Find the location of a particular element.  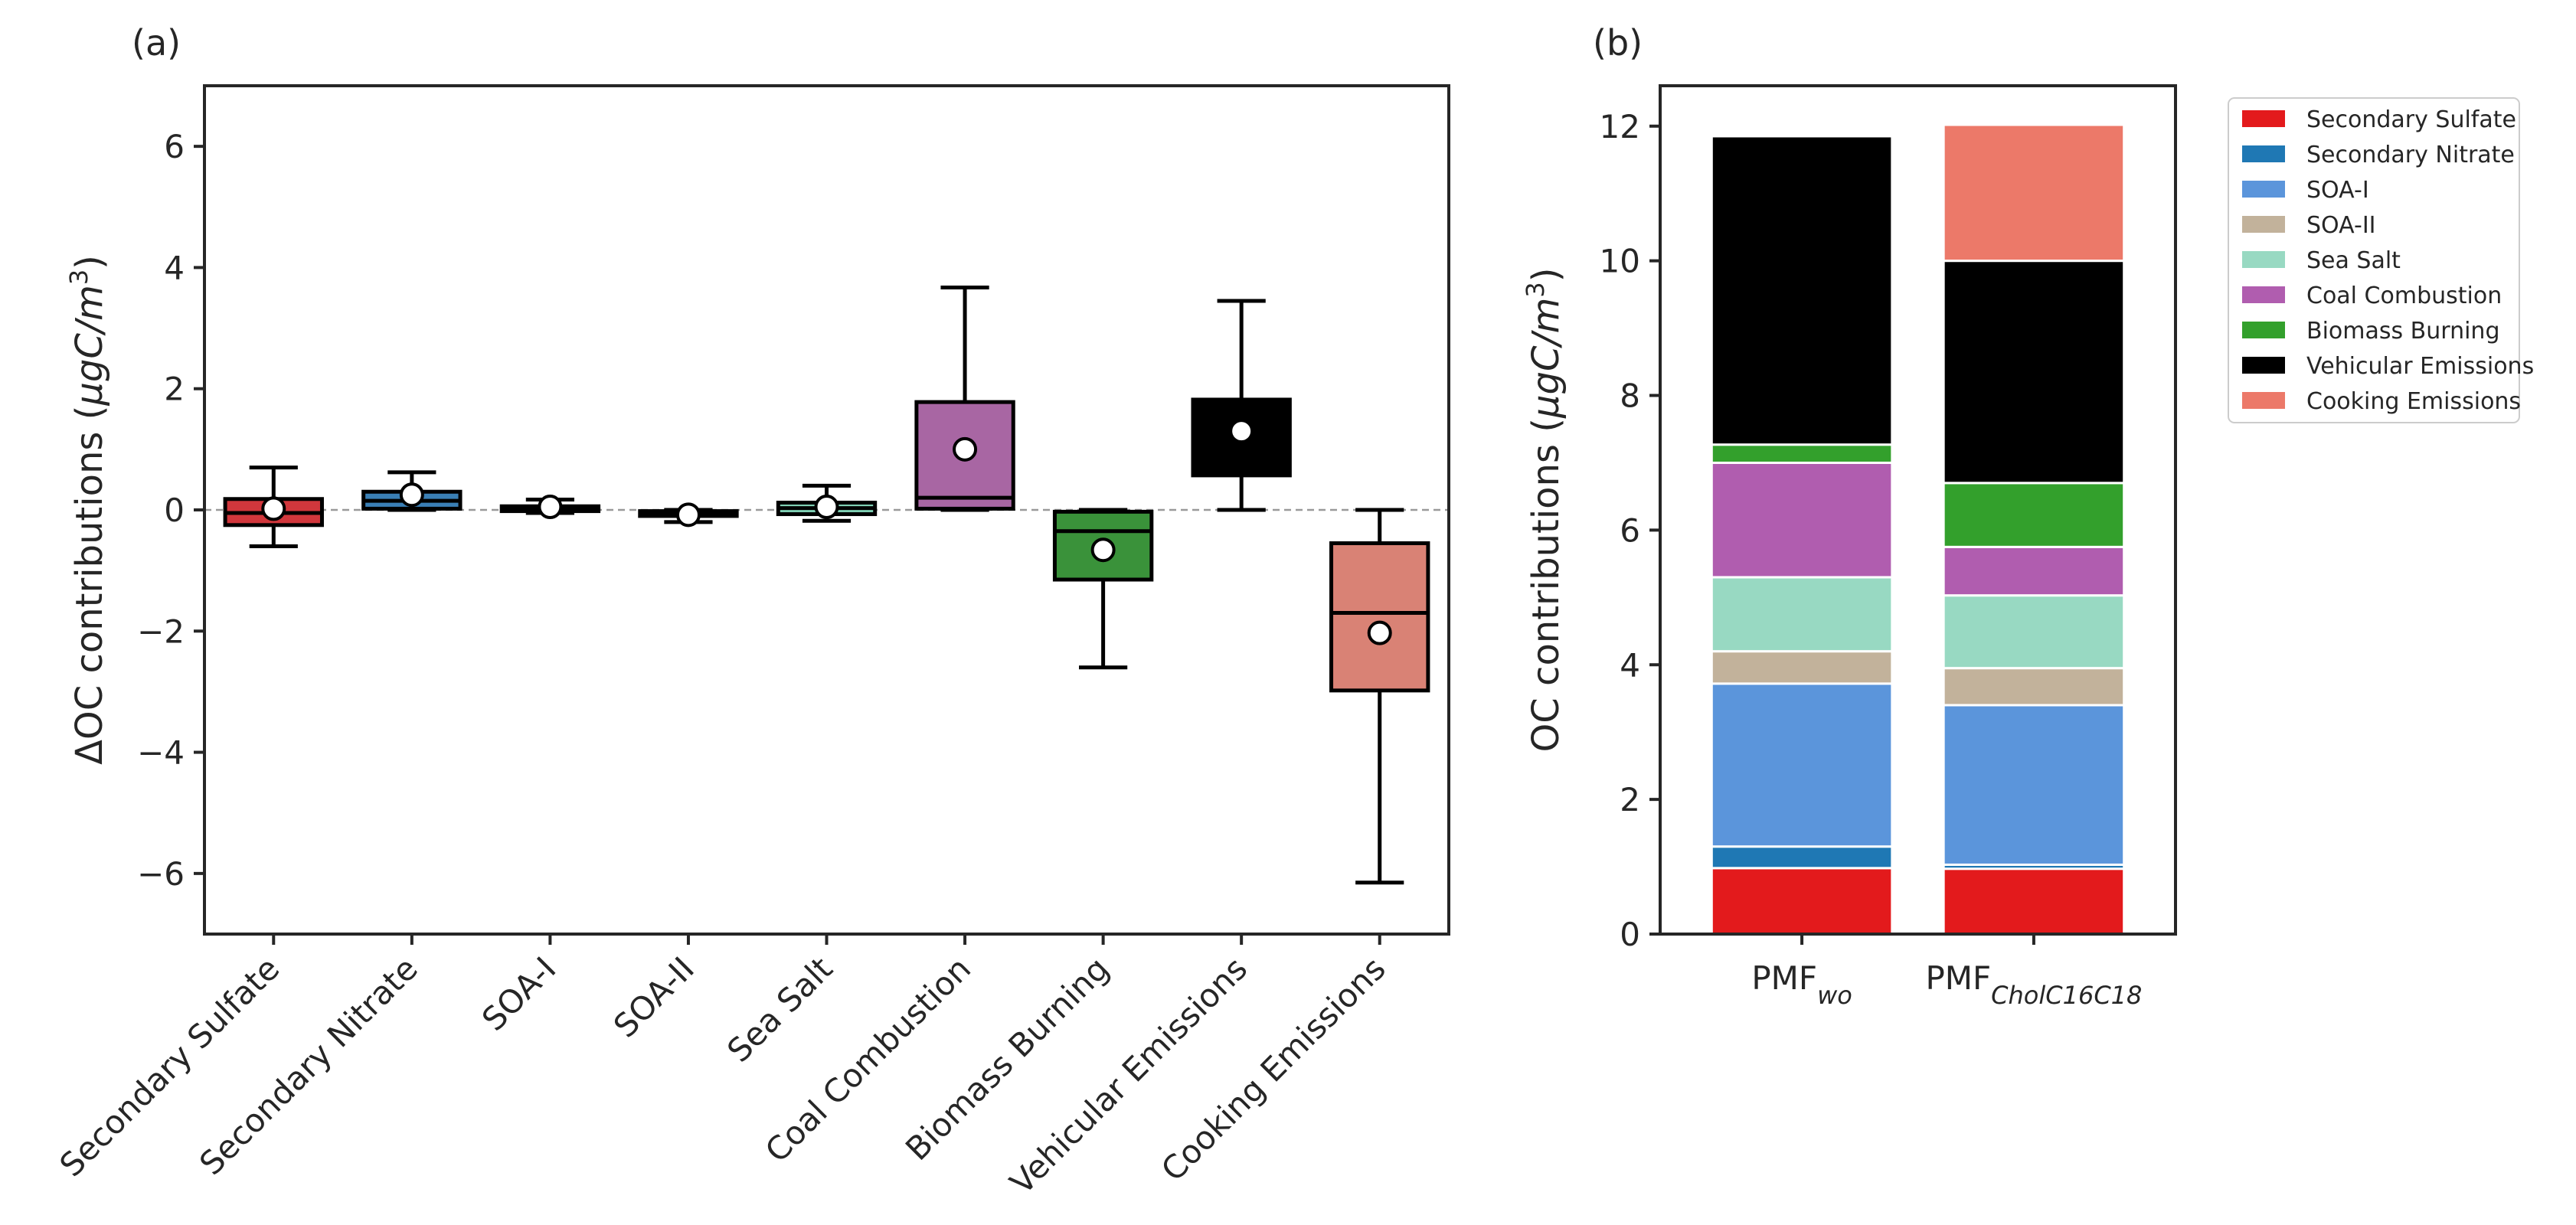

box-coal-combustion is located at coordinates (964, 399).